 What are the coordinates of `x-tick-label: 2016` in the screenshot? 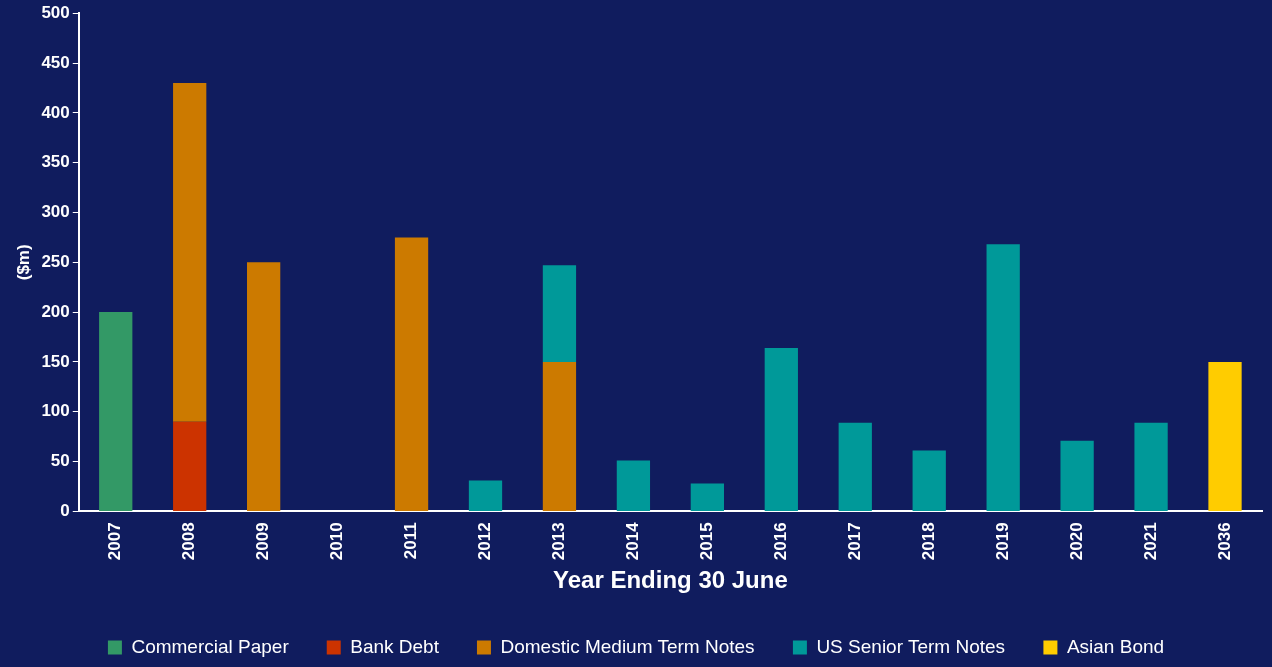 It's located at (780, 541).